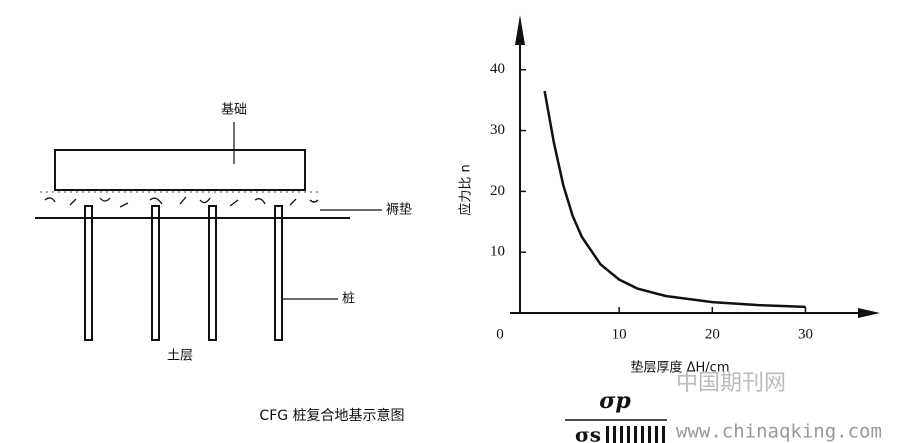  I want to click on pile-label: 桩, so click(348, 299).